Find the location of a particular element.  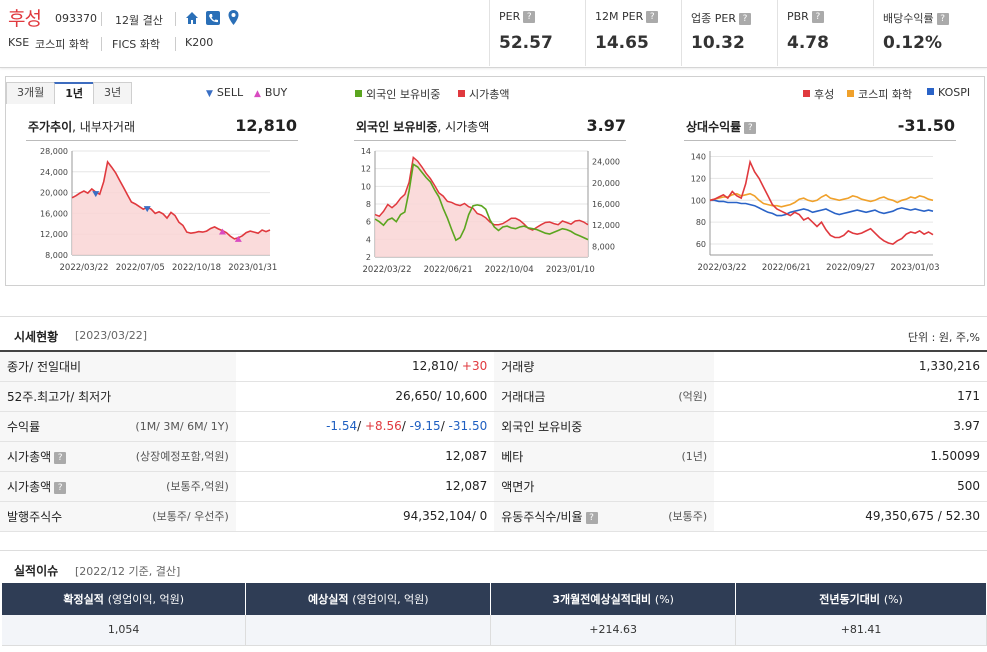

y-tick-label: 80 is located at coordinates (701, 222).